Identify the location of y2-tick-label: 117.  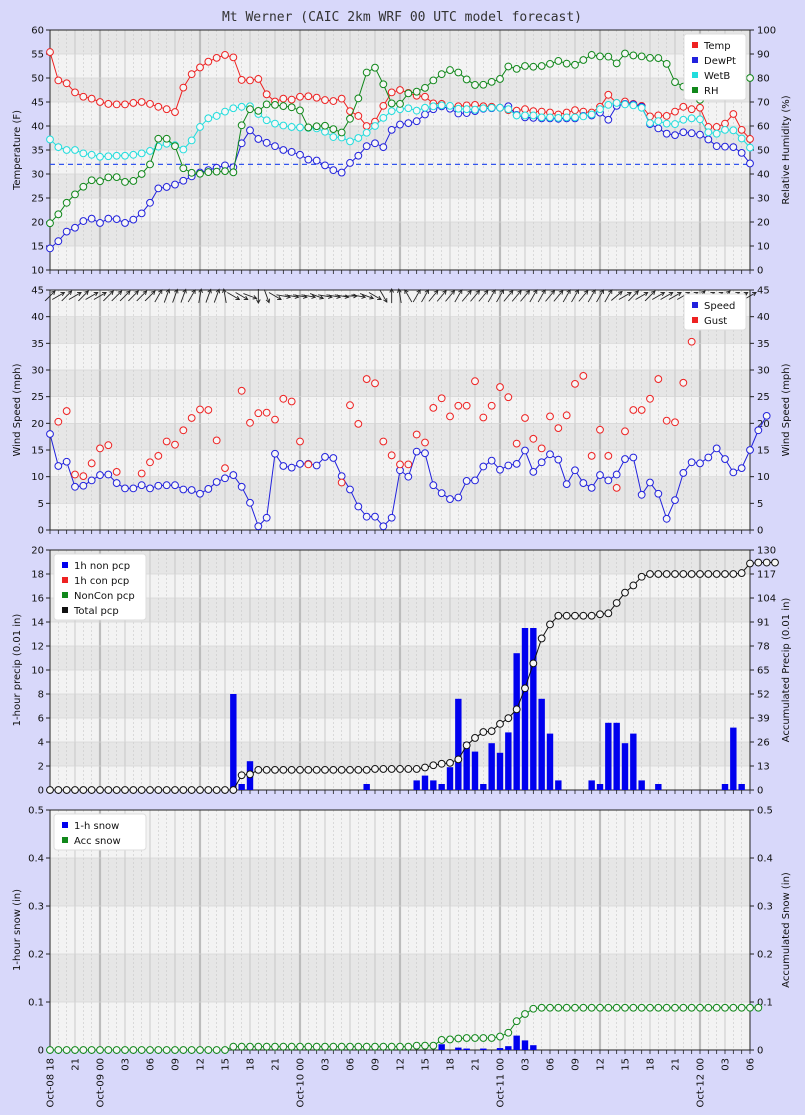
(766, 575).